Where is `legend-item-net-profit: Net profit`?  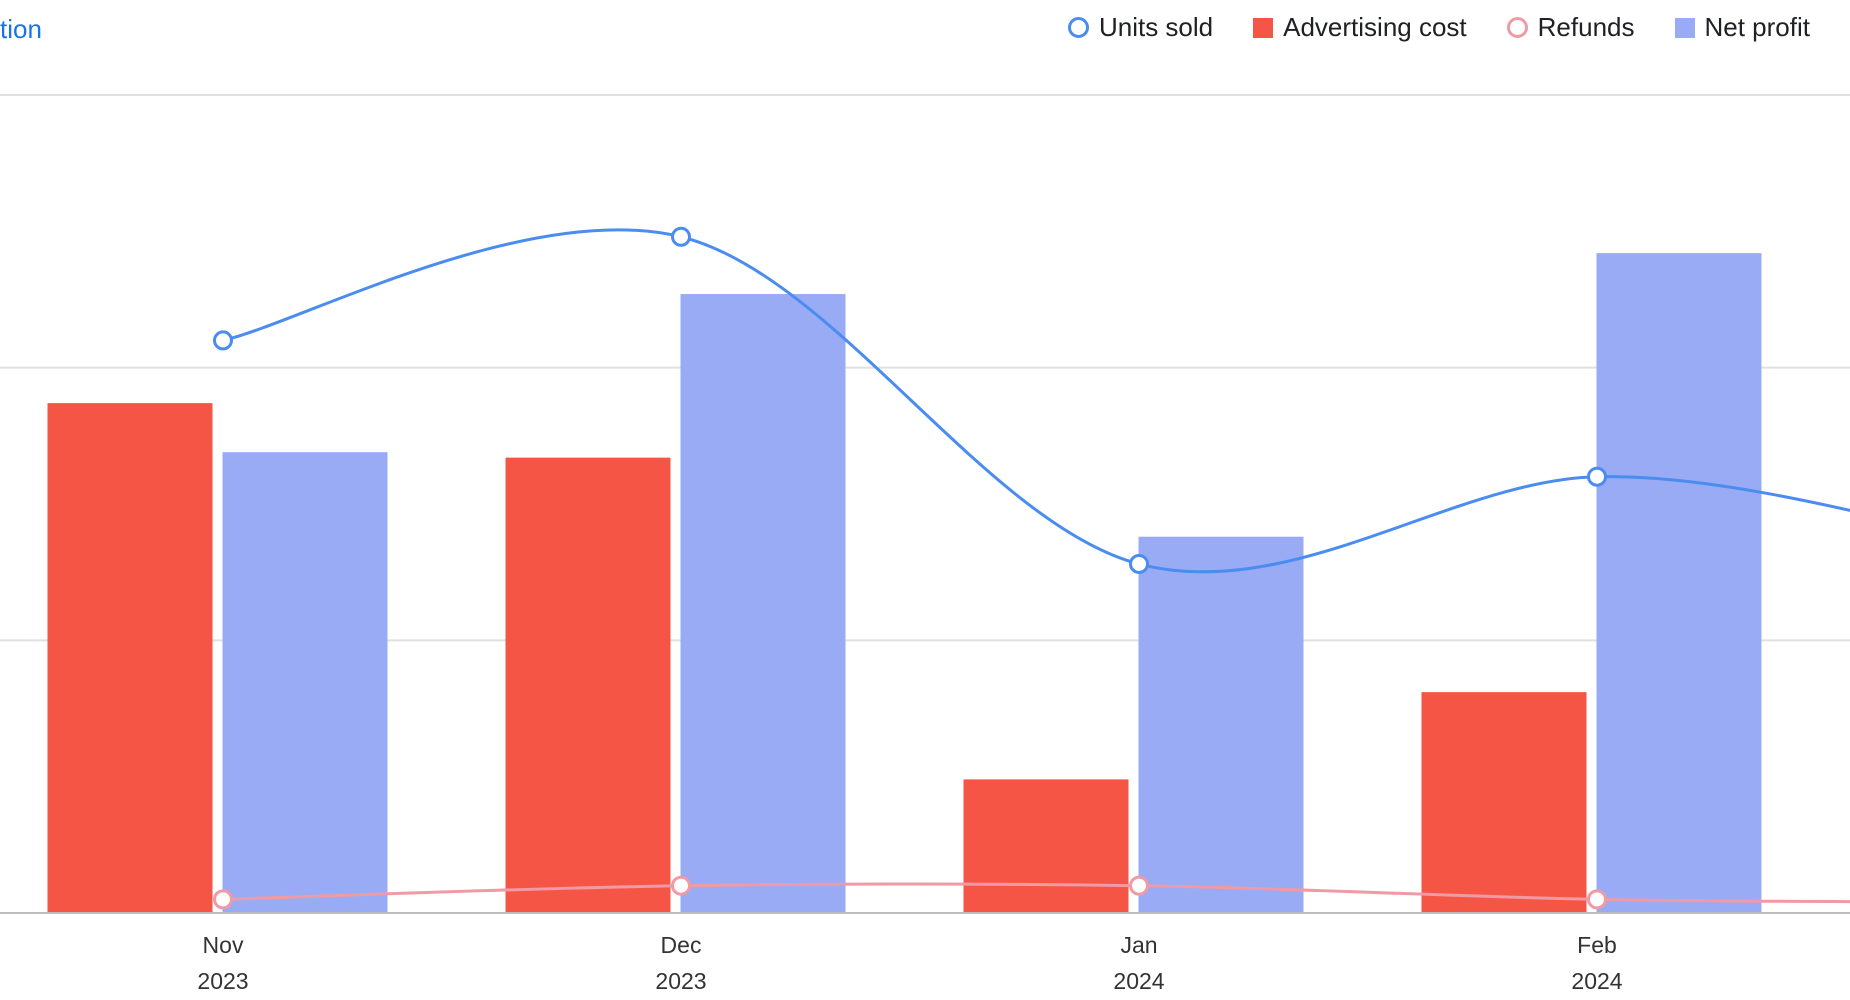 legend-item-net-profit: Net profit is located at coordinates (1742, 27).